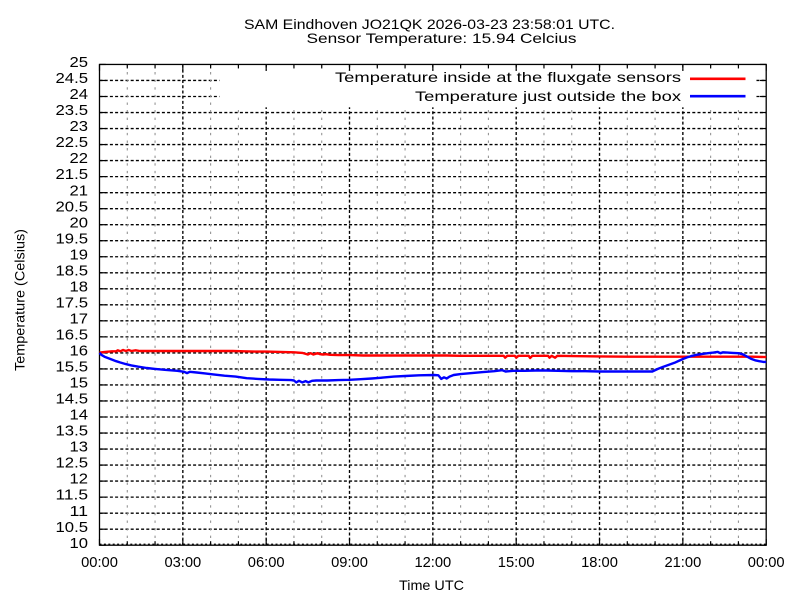 The width and height of the screenshot is (800, 600). I want to click on svg-text: 09:00, so click(349, 562).